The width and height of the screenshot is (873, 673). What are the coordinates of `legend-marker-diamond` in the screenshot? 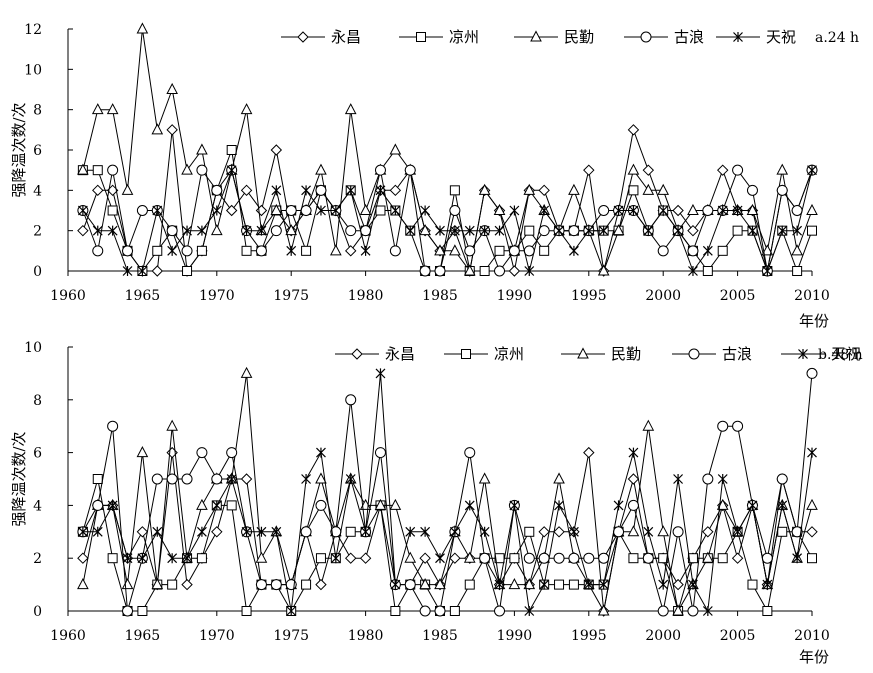 It's located at (303, 37).